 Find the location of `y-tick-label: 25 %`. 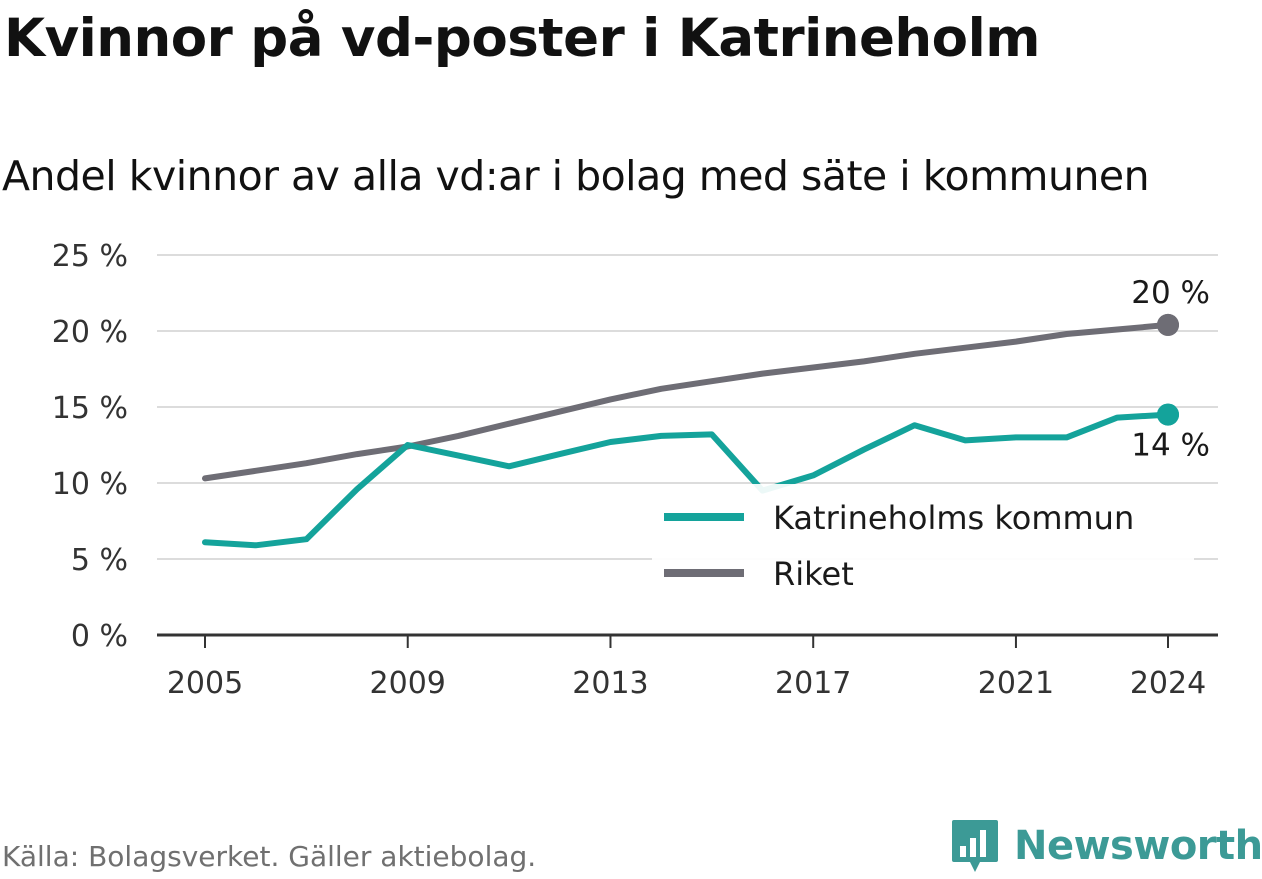

y-tick-label: 25 % is located at coordinates (90, 256).